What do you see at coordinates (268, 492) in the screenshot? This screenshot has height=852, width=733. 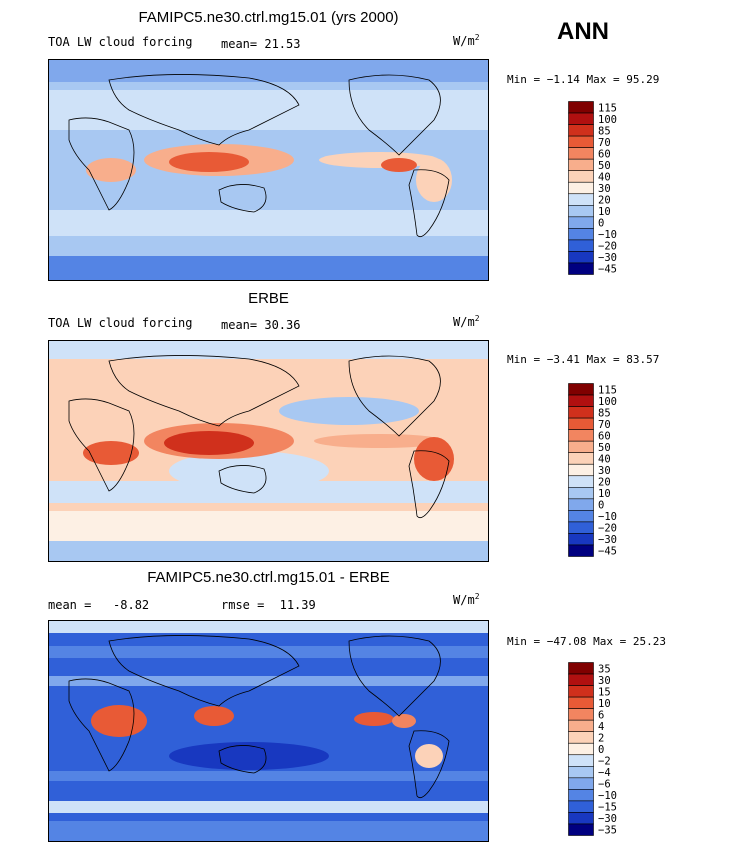 I see `subtropic-south-band` at bounding box center [268, 492].